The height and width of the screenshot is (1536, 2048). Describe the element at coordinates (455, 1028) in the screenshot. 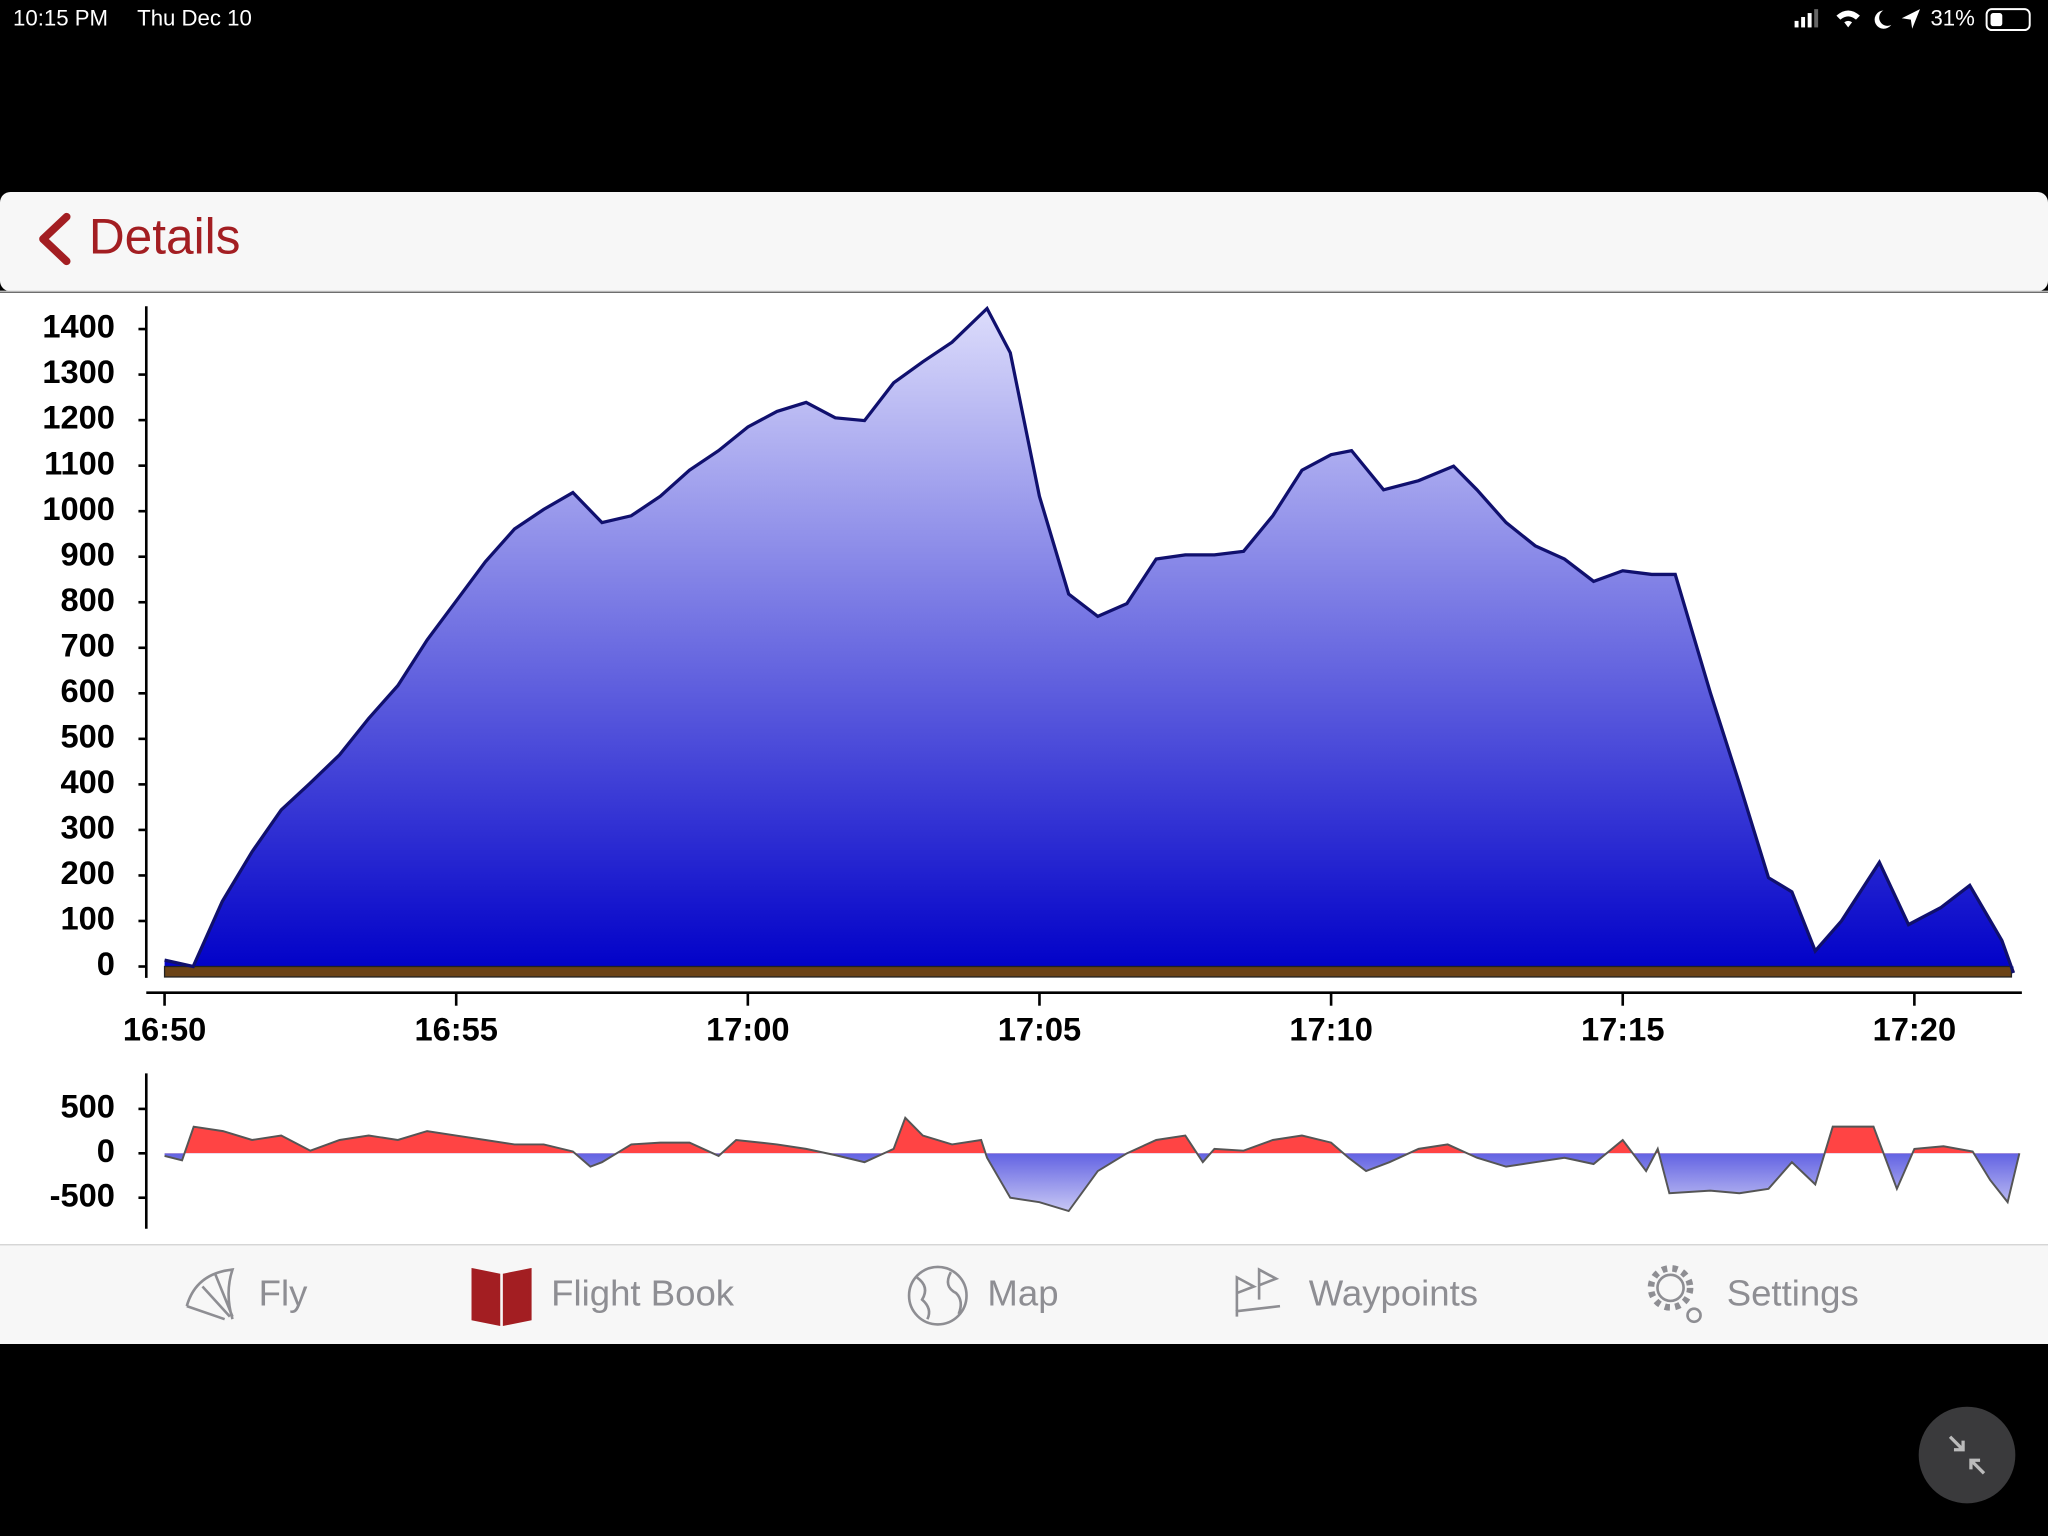

I see `x-tick-label: 16:55` at that location.